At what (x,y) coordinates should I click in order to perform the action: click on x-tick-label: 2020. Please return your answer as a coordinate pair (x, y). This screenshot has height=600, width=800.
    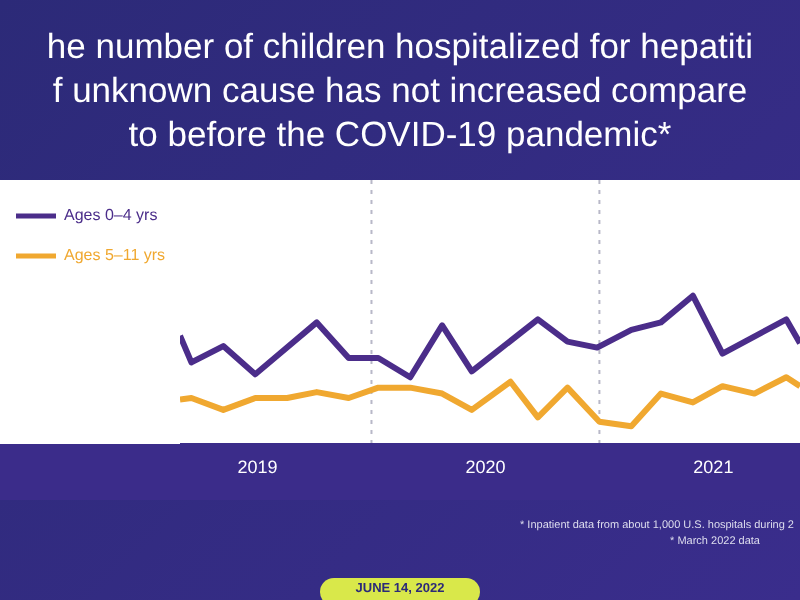
    Looking at the image, I should click on (485, 466).